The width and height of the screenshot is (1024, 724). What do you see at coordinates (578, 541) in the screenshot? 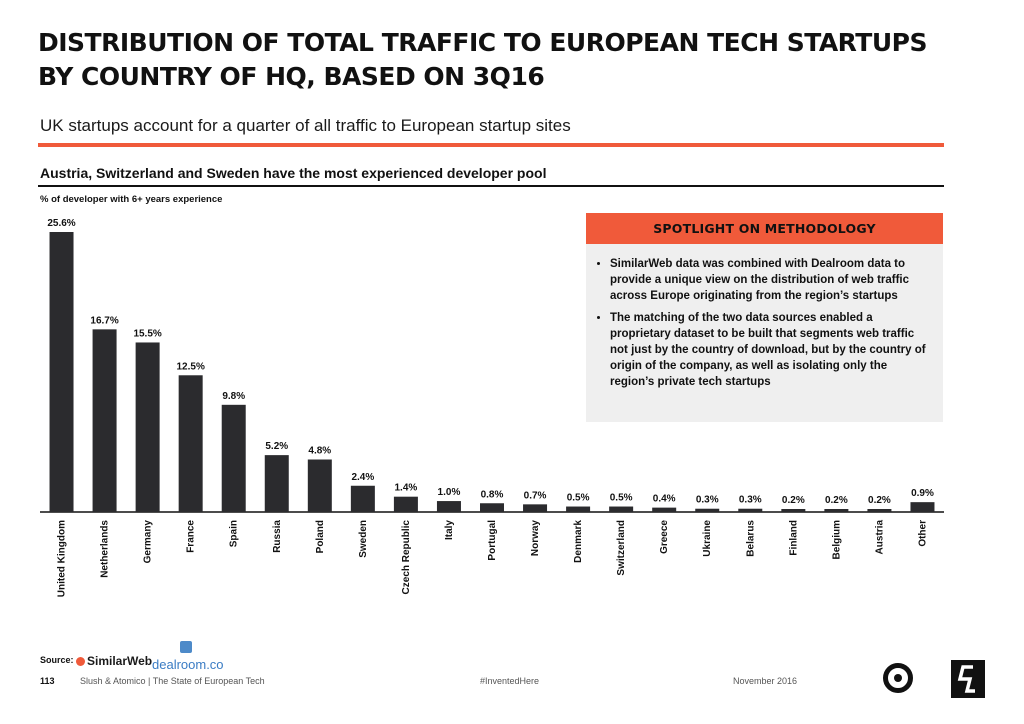
I see `category-label: Denmark` at bounding box center [578, 541].